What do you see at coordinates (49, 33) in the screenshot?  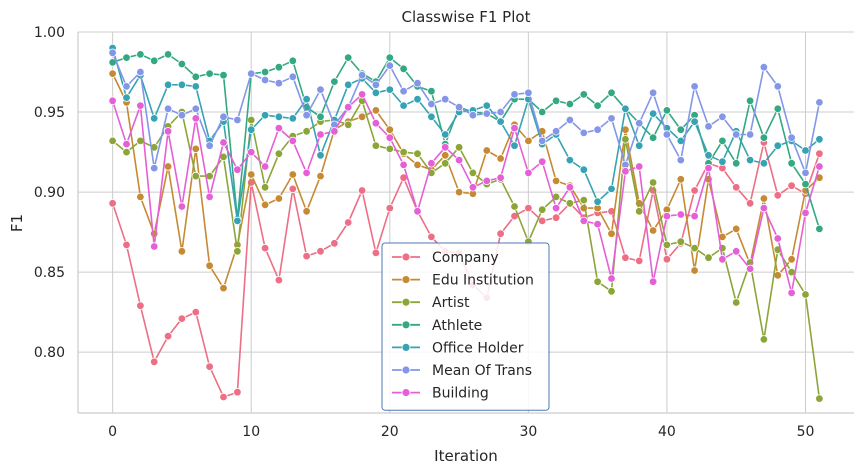 I see `y-tick-label: 1.00` at bounding box center [49, 33].